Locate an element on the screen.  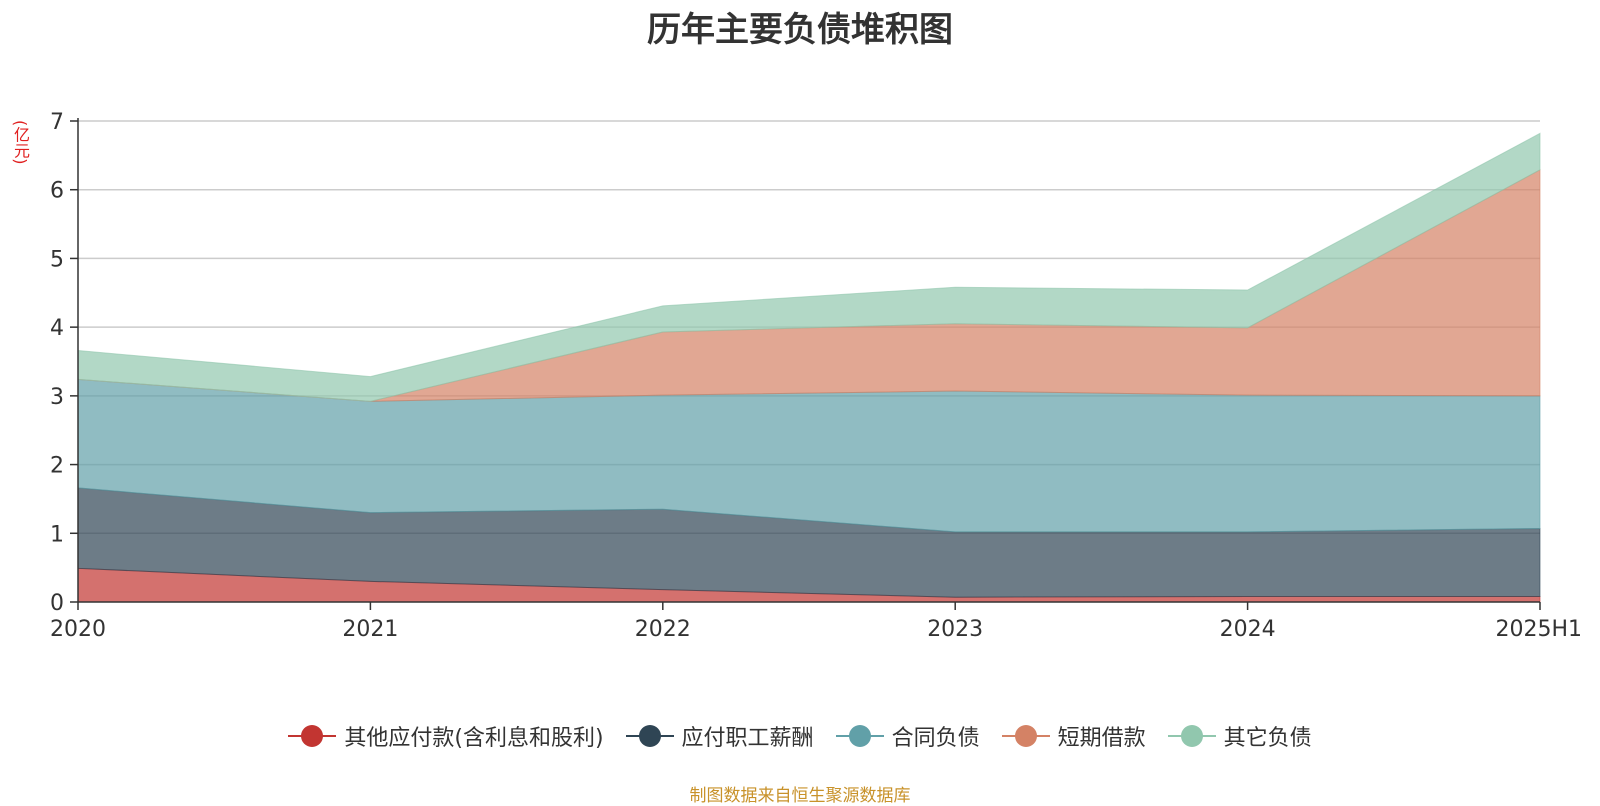
x-tick-label: 2021 is located at coordinates (370, 629).